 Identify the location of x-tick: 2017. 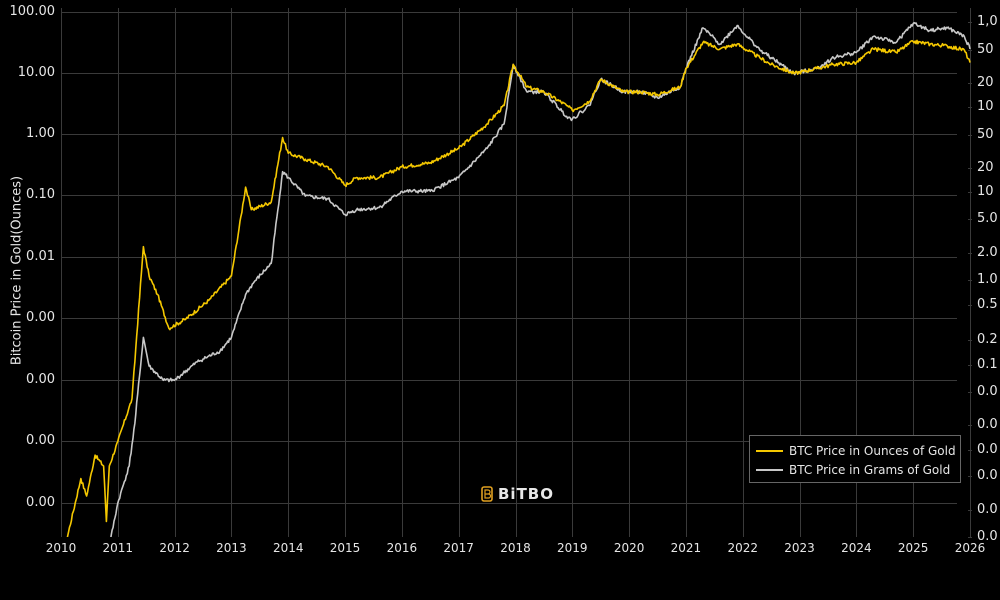
(458, 548).